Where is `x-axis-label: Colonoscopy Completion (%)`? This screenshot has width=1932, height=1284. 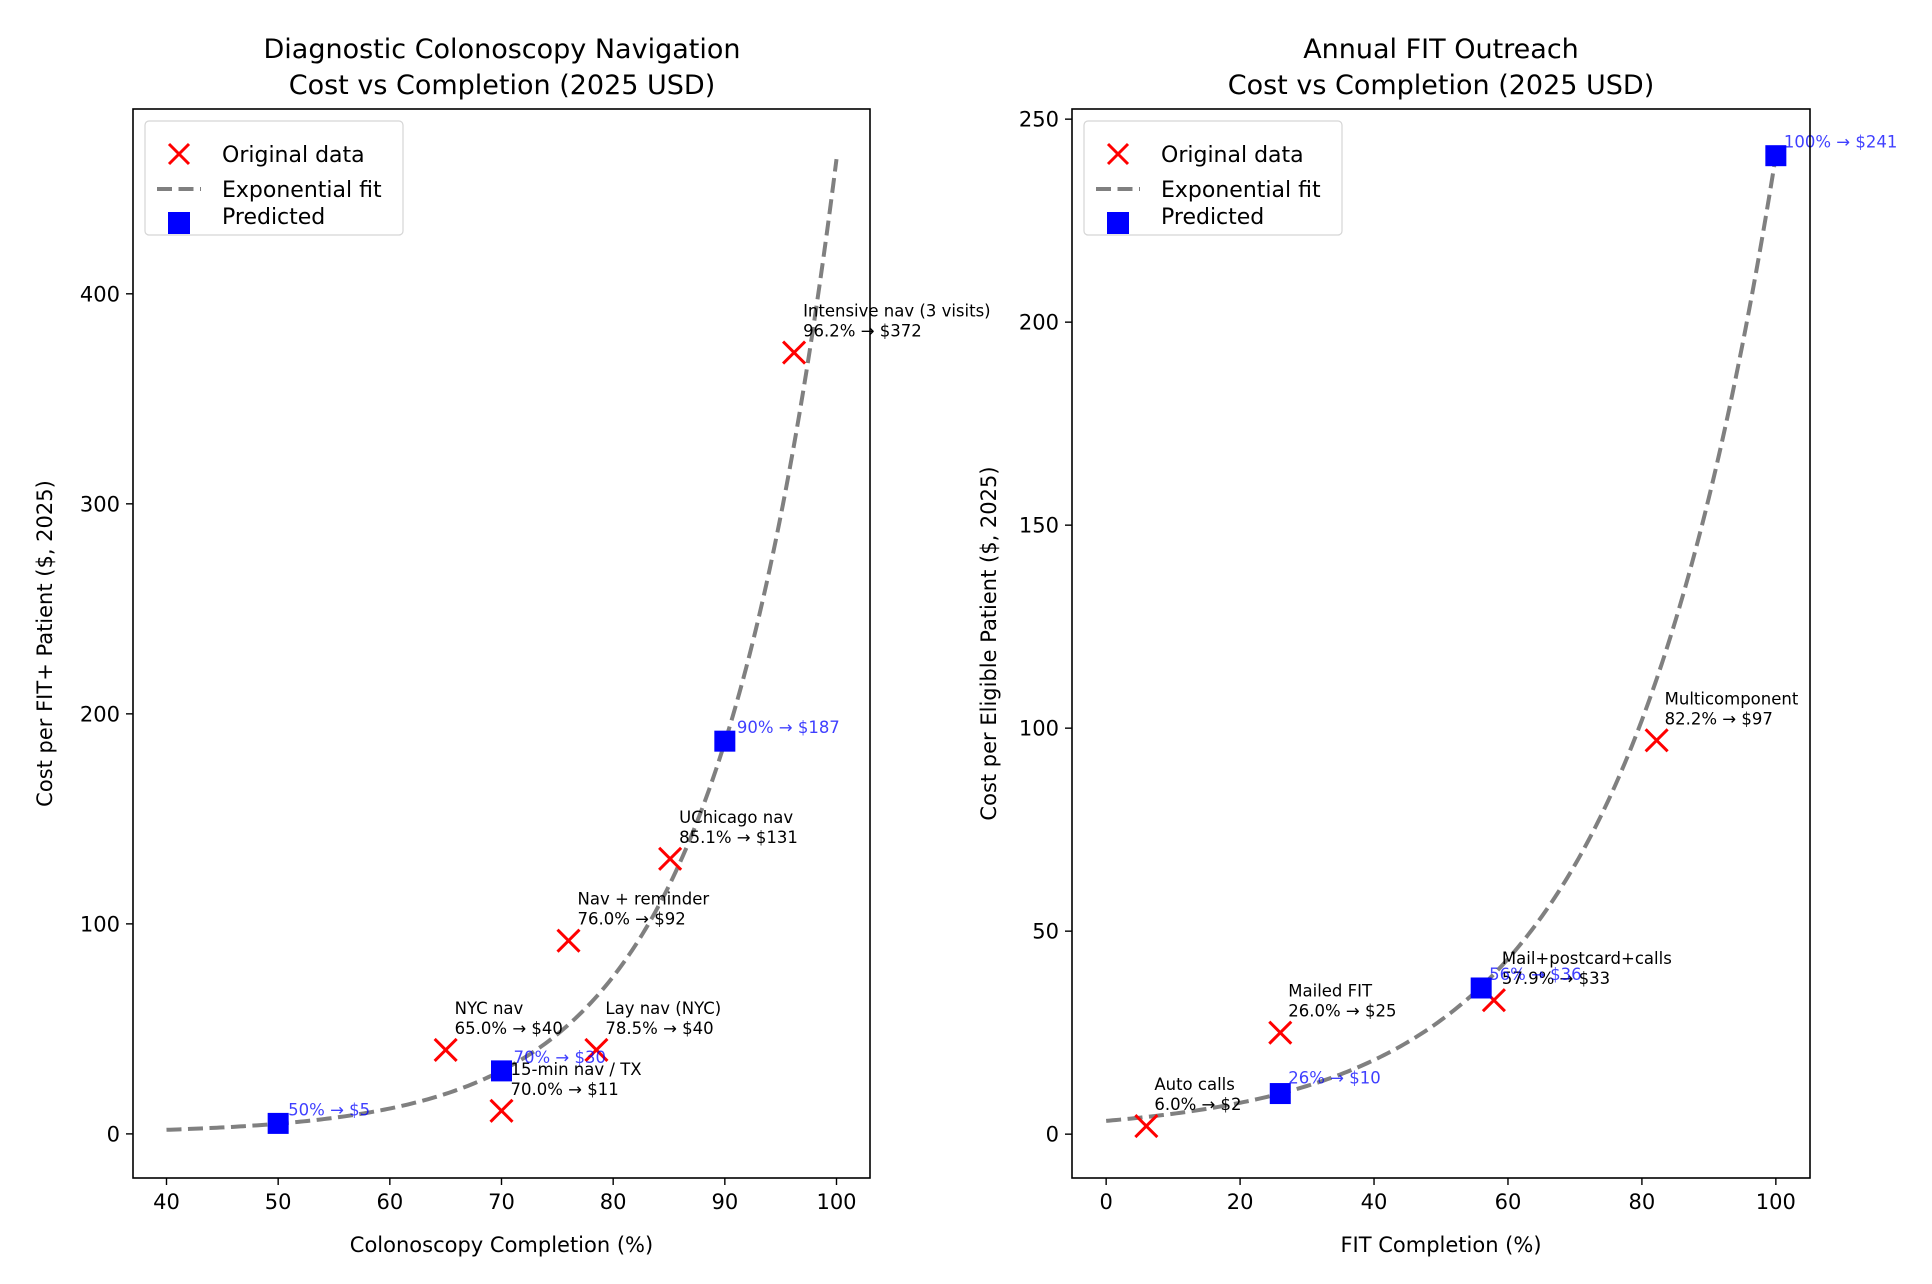
x-axis-label: Colonoscopy Completion (%) is located at coordinates (501, 1245).